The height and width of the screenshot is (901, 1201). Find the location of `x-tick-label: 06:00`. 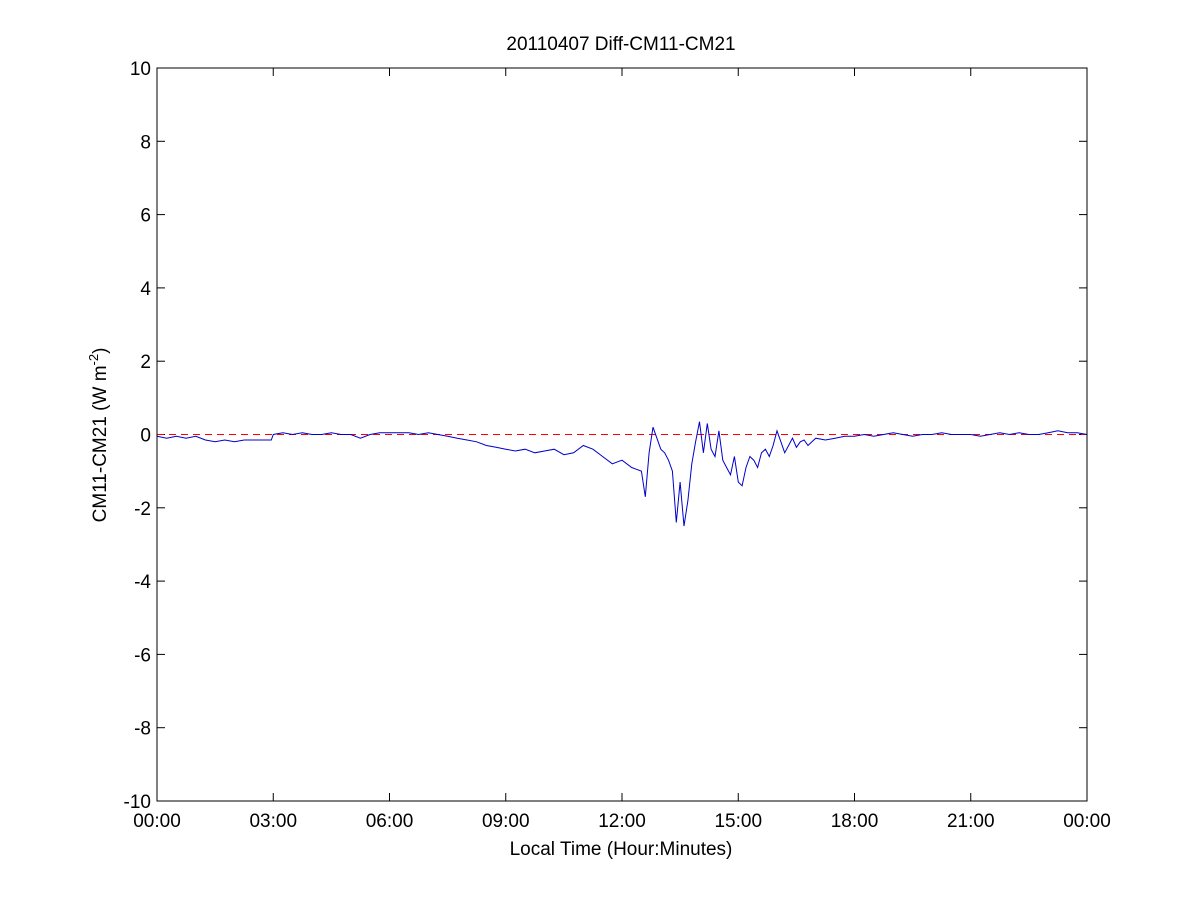

x-tick-label: 06:00 is located at coordinates (390, 821).